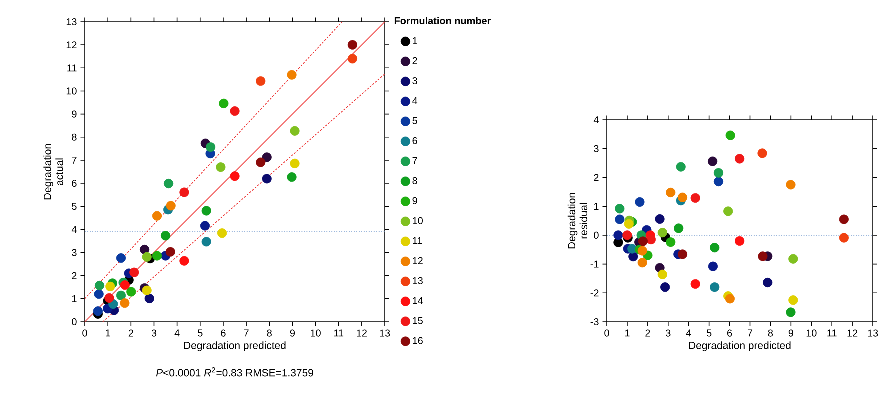  What do you see at coordinates (418, 280) in the screenshot?
I see `legend-label: 13` at bounding box center [418, 280].